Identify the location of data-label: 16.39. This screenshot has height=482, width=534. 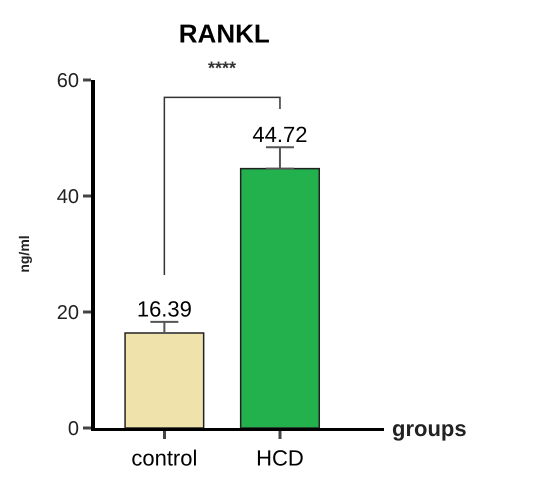
(164, 309).